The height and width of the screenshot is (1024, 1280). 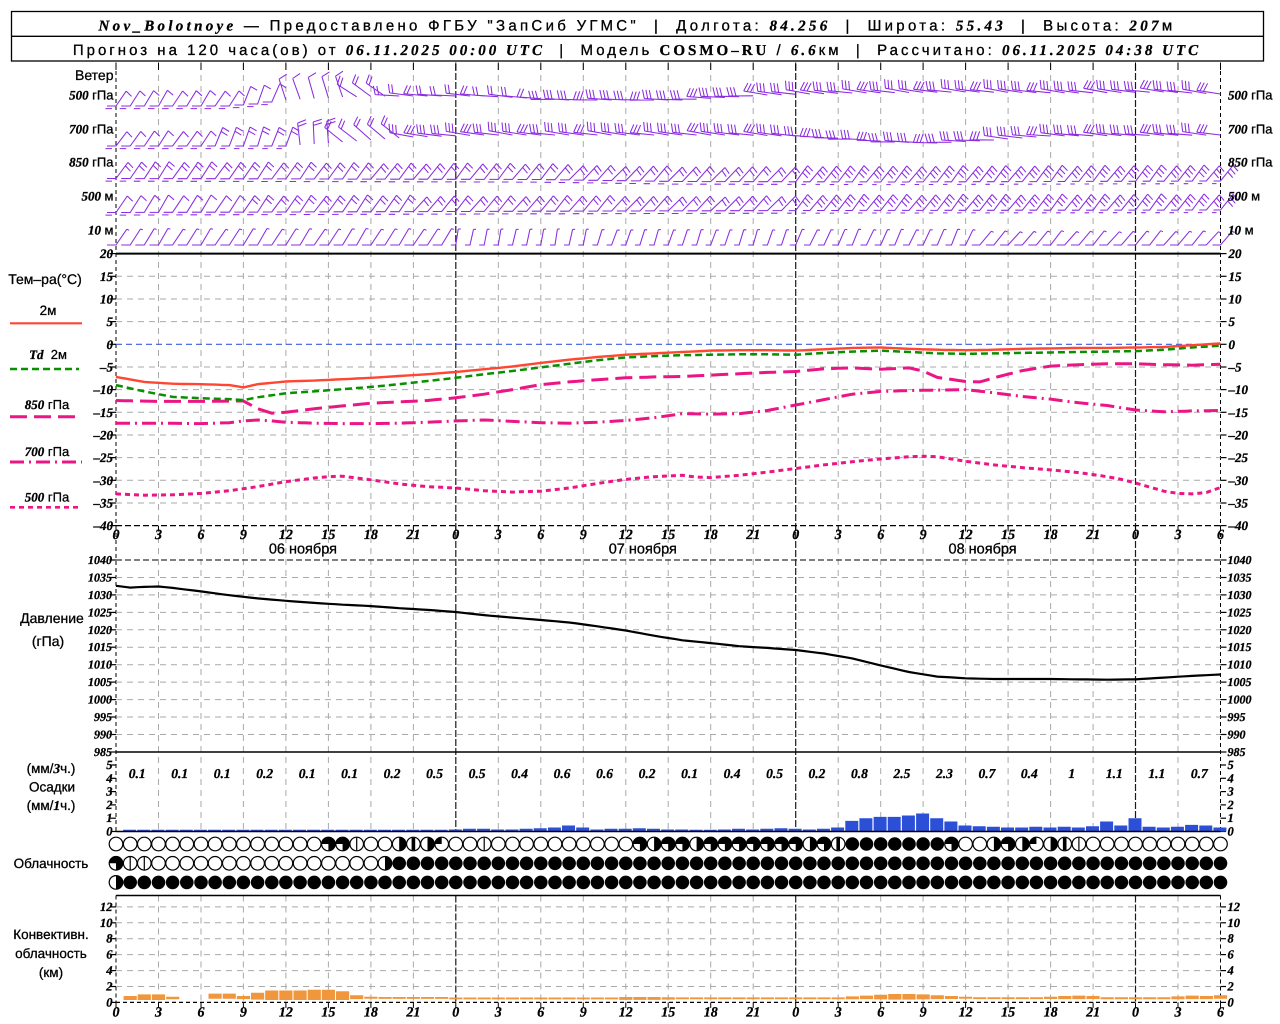 I want to click on svg-text: 1.1, so click(x=1156, y=773).